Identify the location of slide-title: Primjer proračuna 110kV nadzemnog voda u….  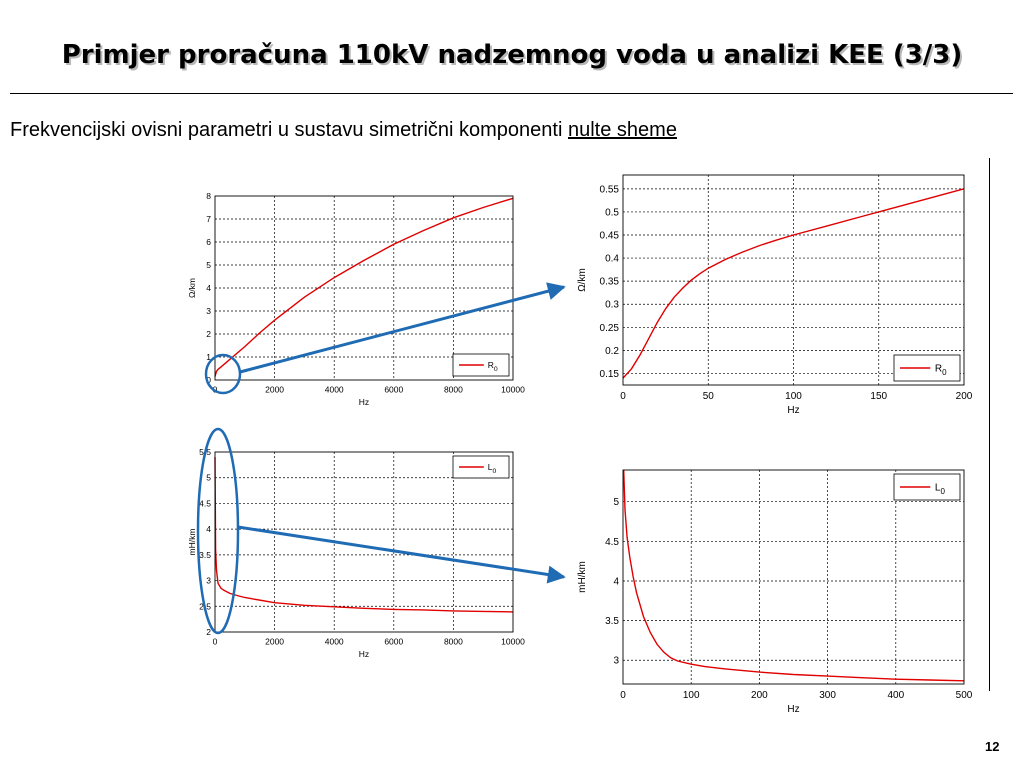
(512, 55).